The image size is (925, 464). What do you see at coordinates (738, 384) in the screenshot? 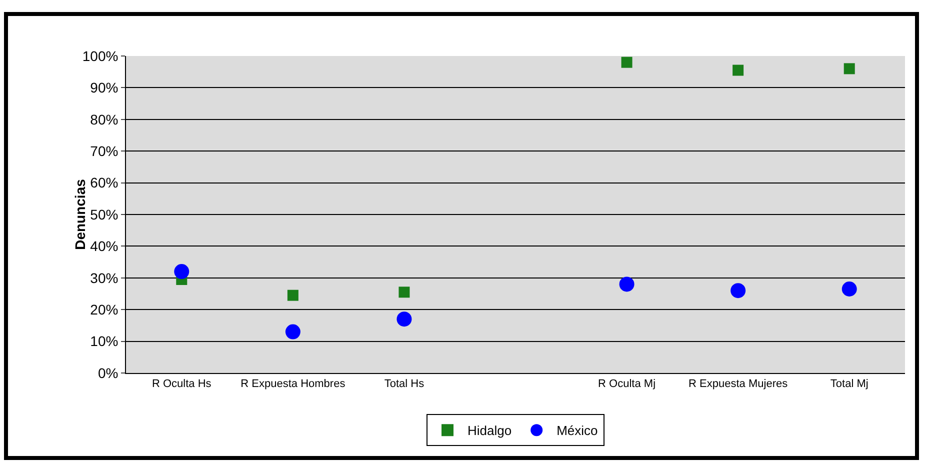
I see `x-tick-label: R Expuesta Mujeres` at bounding box center [738, 384].